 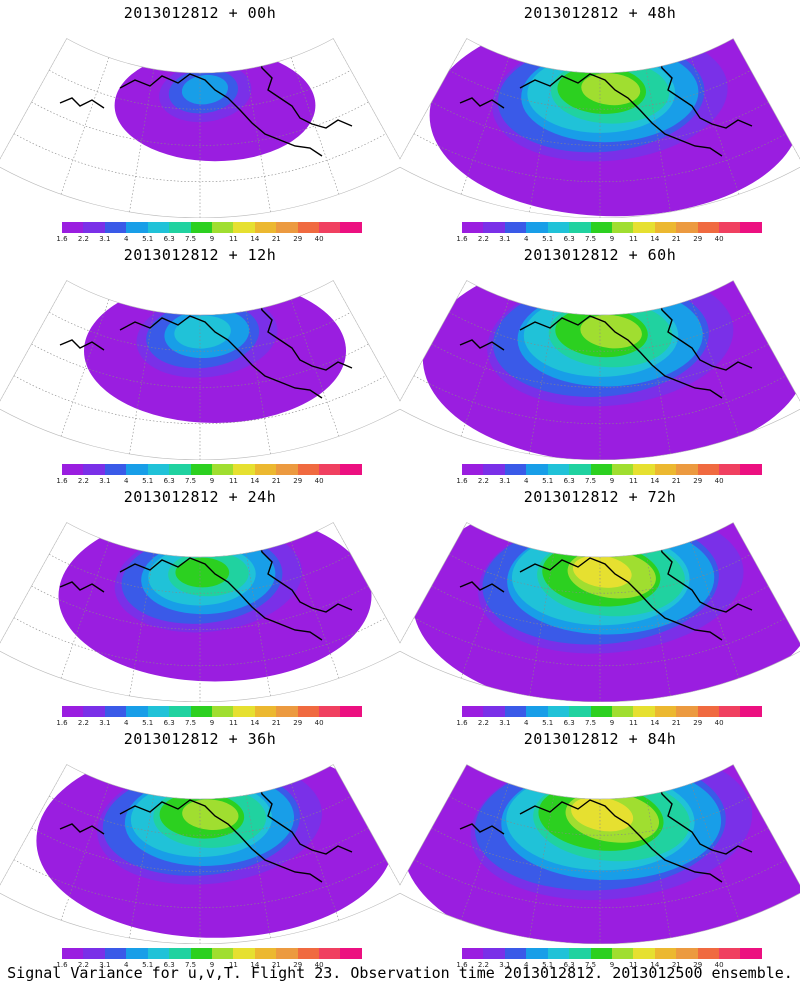 I want to click on panel-title: 2013012812 + 60h, so click(x=600, y=255).